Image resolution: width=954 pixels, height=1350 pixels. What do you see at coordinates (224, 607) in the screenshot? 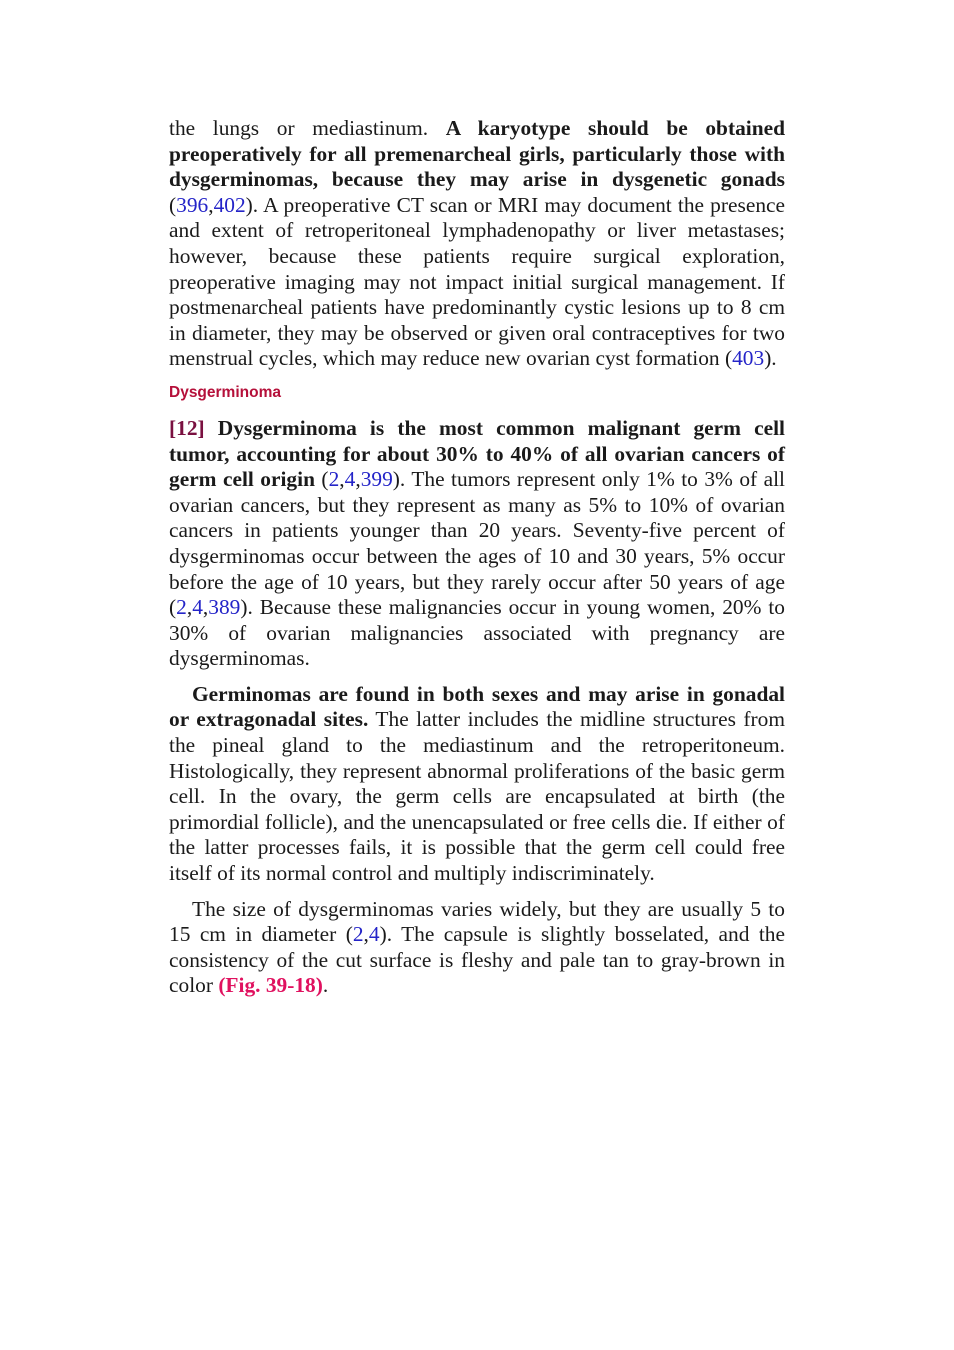
I see `reference-link: 389` at bounding box center [224, 607].